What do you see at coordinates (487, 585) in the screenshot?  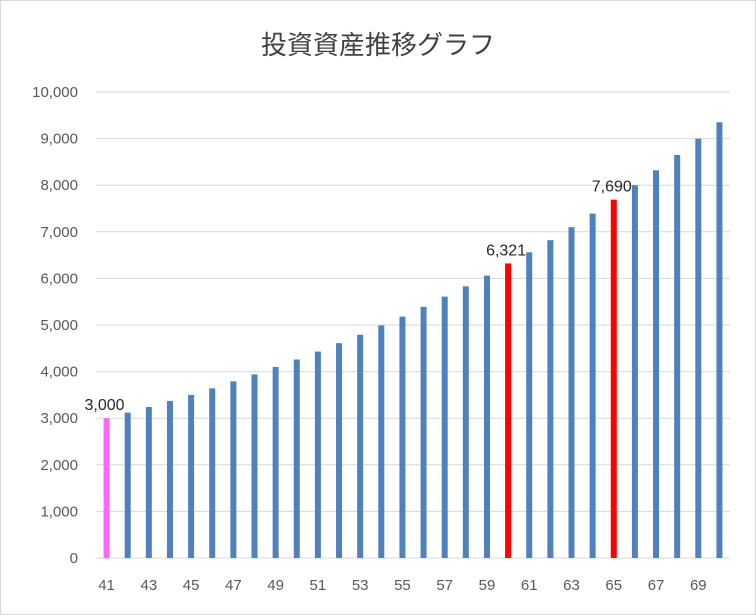 I see `x-tick-label: 59` at bounding box center [487, 585].